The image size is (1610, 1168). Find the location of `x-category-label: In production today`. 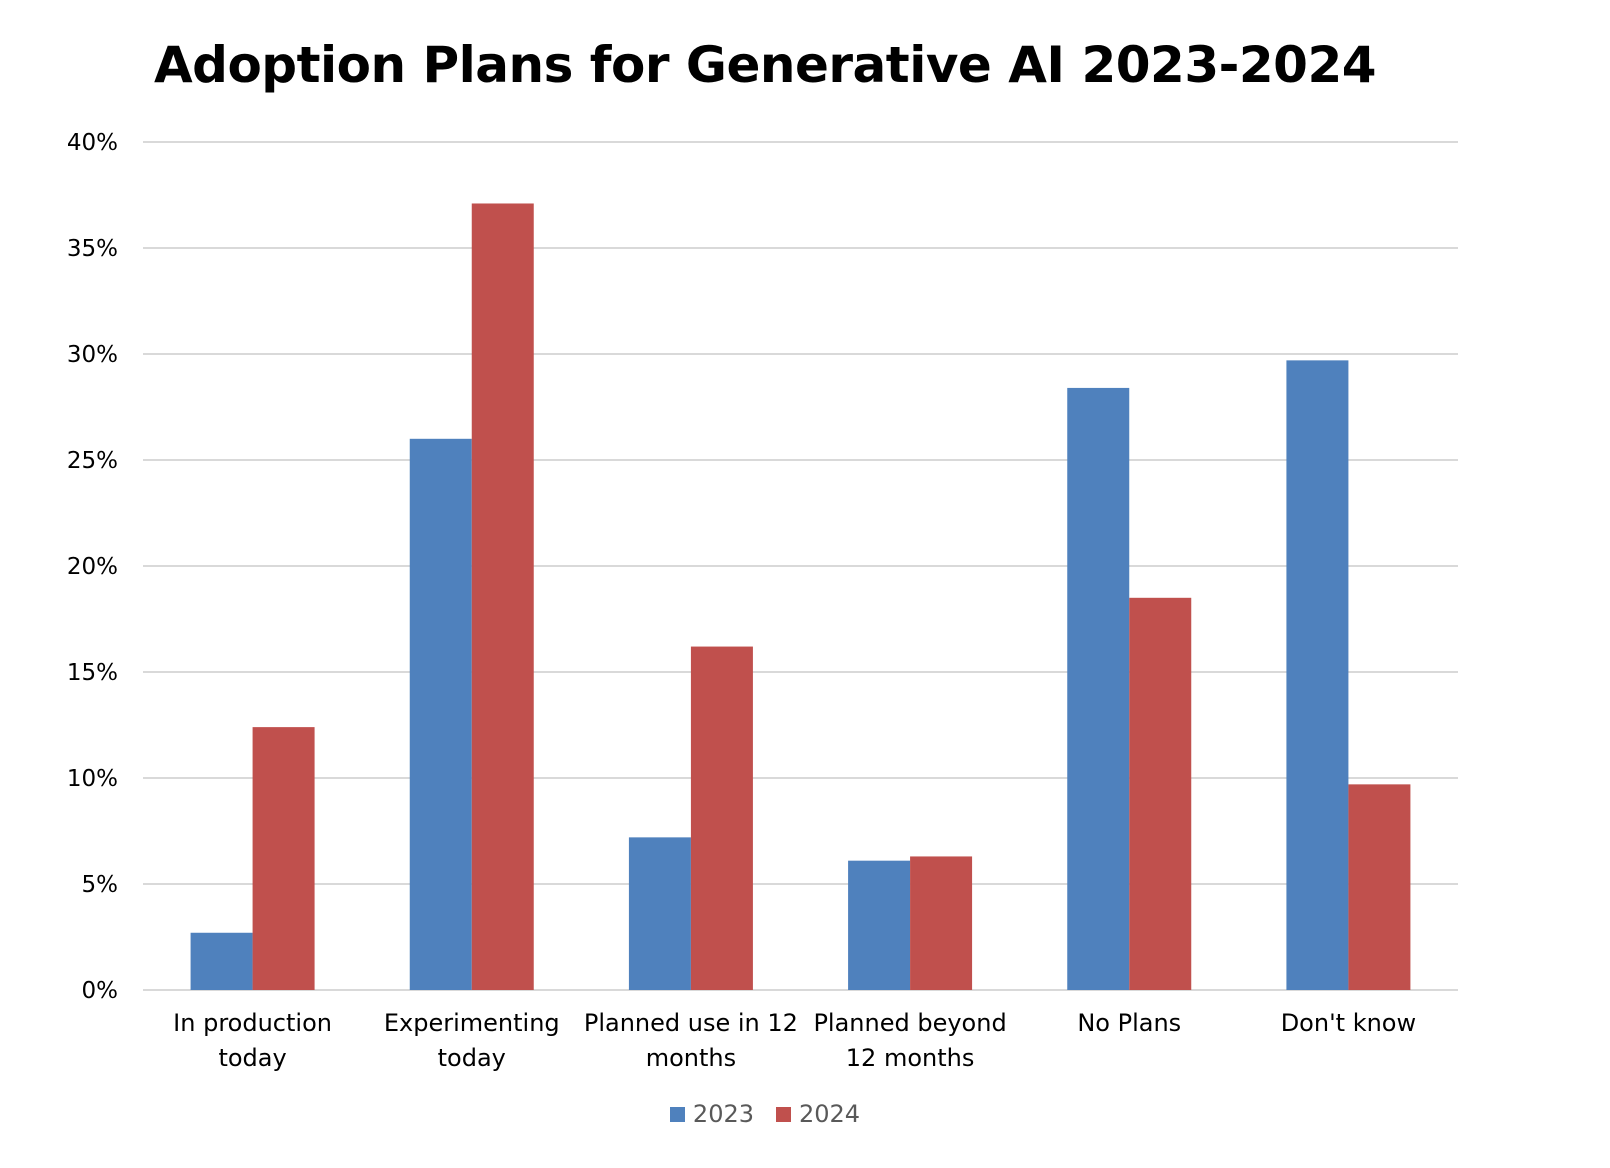

x-category-label: In production today is located at coordinates (252, 1040).